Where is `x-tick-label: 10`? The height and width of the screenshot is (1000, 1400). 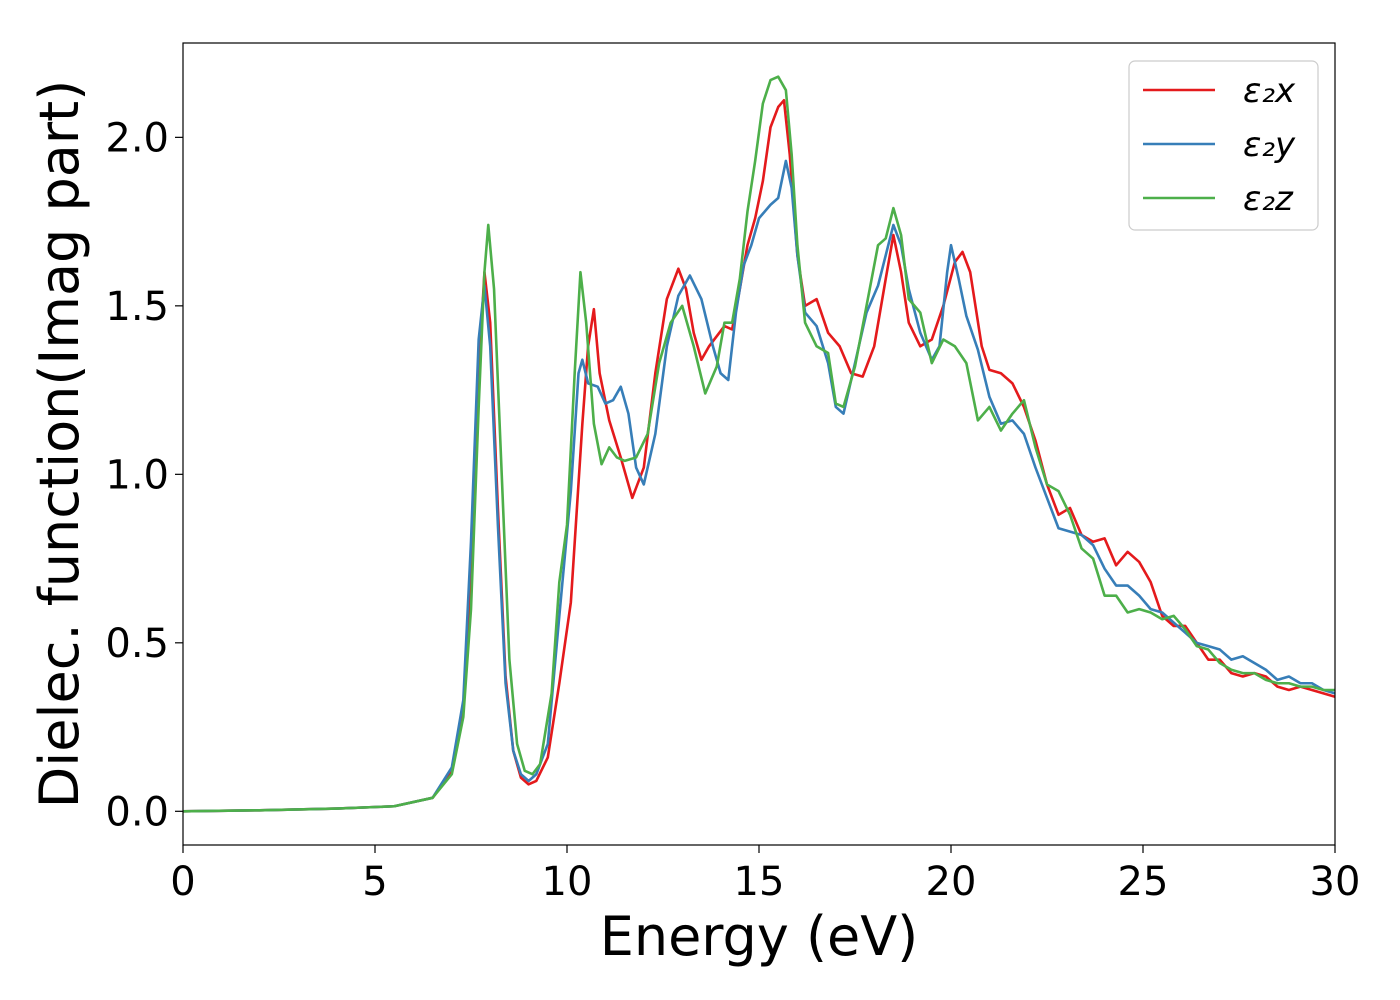 x-tick-label: 10 is located at coordinates (567, 882).